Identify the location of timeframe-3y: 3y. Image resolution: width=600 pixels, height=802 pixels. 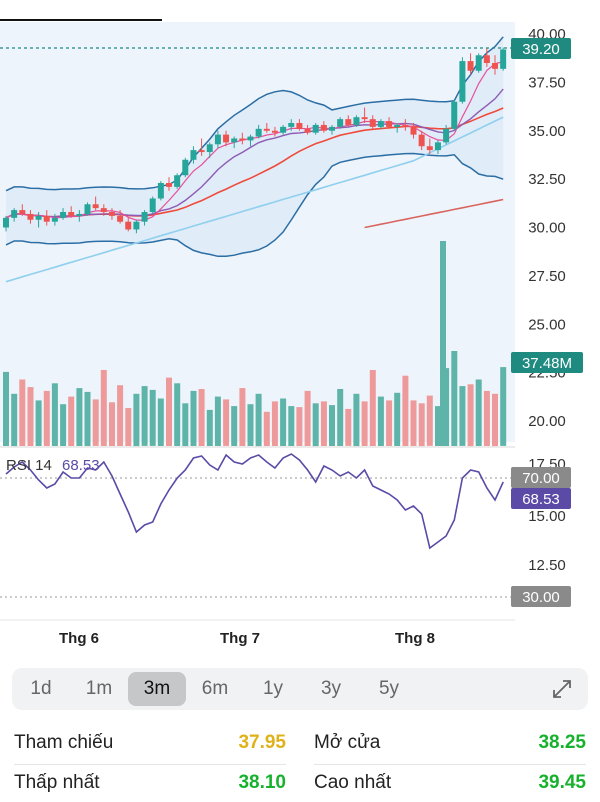
(331, 688).